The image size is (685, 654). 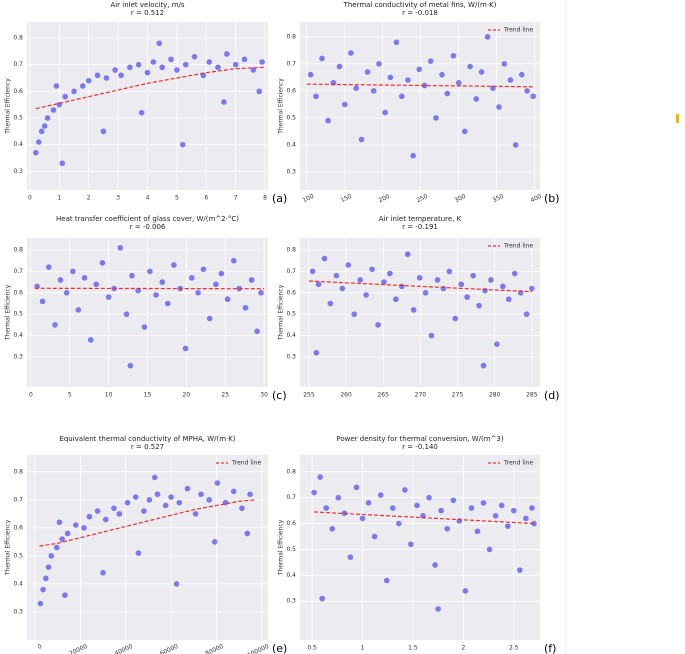 What do you see at coordinates (385, 198) in the screenshot?
I see `x-tick-label: 200` at bounding box center [385, 198].